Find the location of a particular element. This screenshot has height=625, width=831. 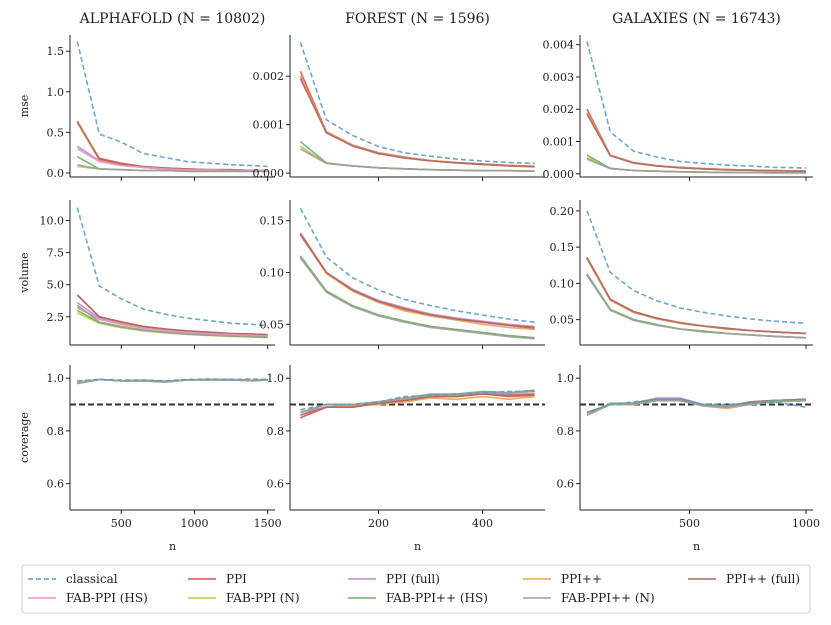

panel-title: GALAXIES (N = 16743) is located at coordinates (696, 19).